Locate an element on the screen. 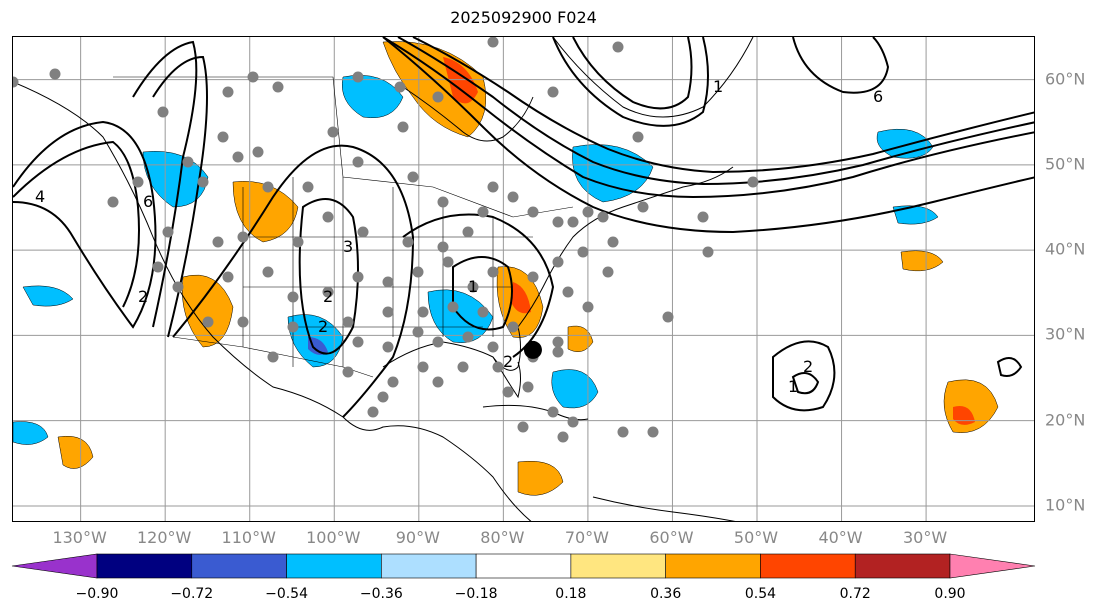 This screenshot has height=615, width=1105. gulf-coastline is located at coordinates (558, 268).